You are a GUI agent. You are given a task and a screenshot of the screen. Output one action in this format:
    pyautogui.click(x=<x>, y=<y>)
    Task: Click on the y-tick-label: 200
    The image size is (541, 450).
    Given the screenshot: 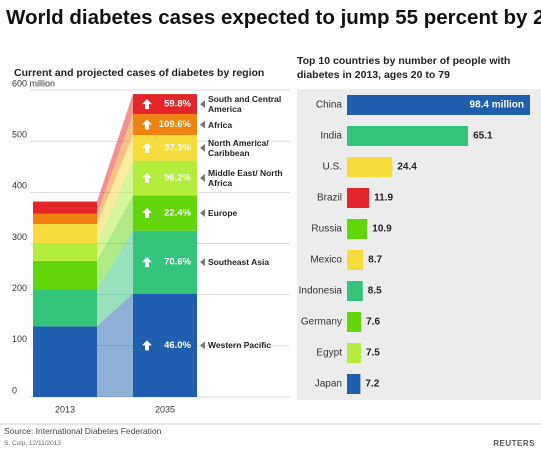 What is the action you would take?
    pyautogui.click(x=19, y=288)
    